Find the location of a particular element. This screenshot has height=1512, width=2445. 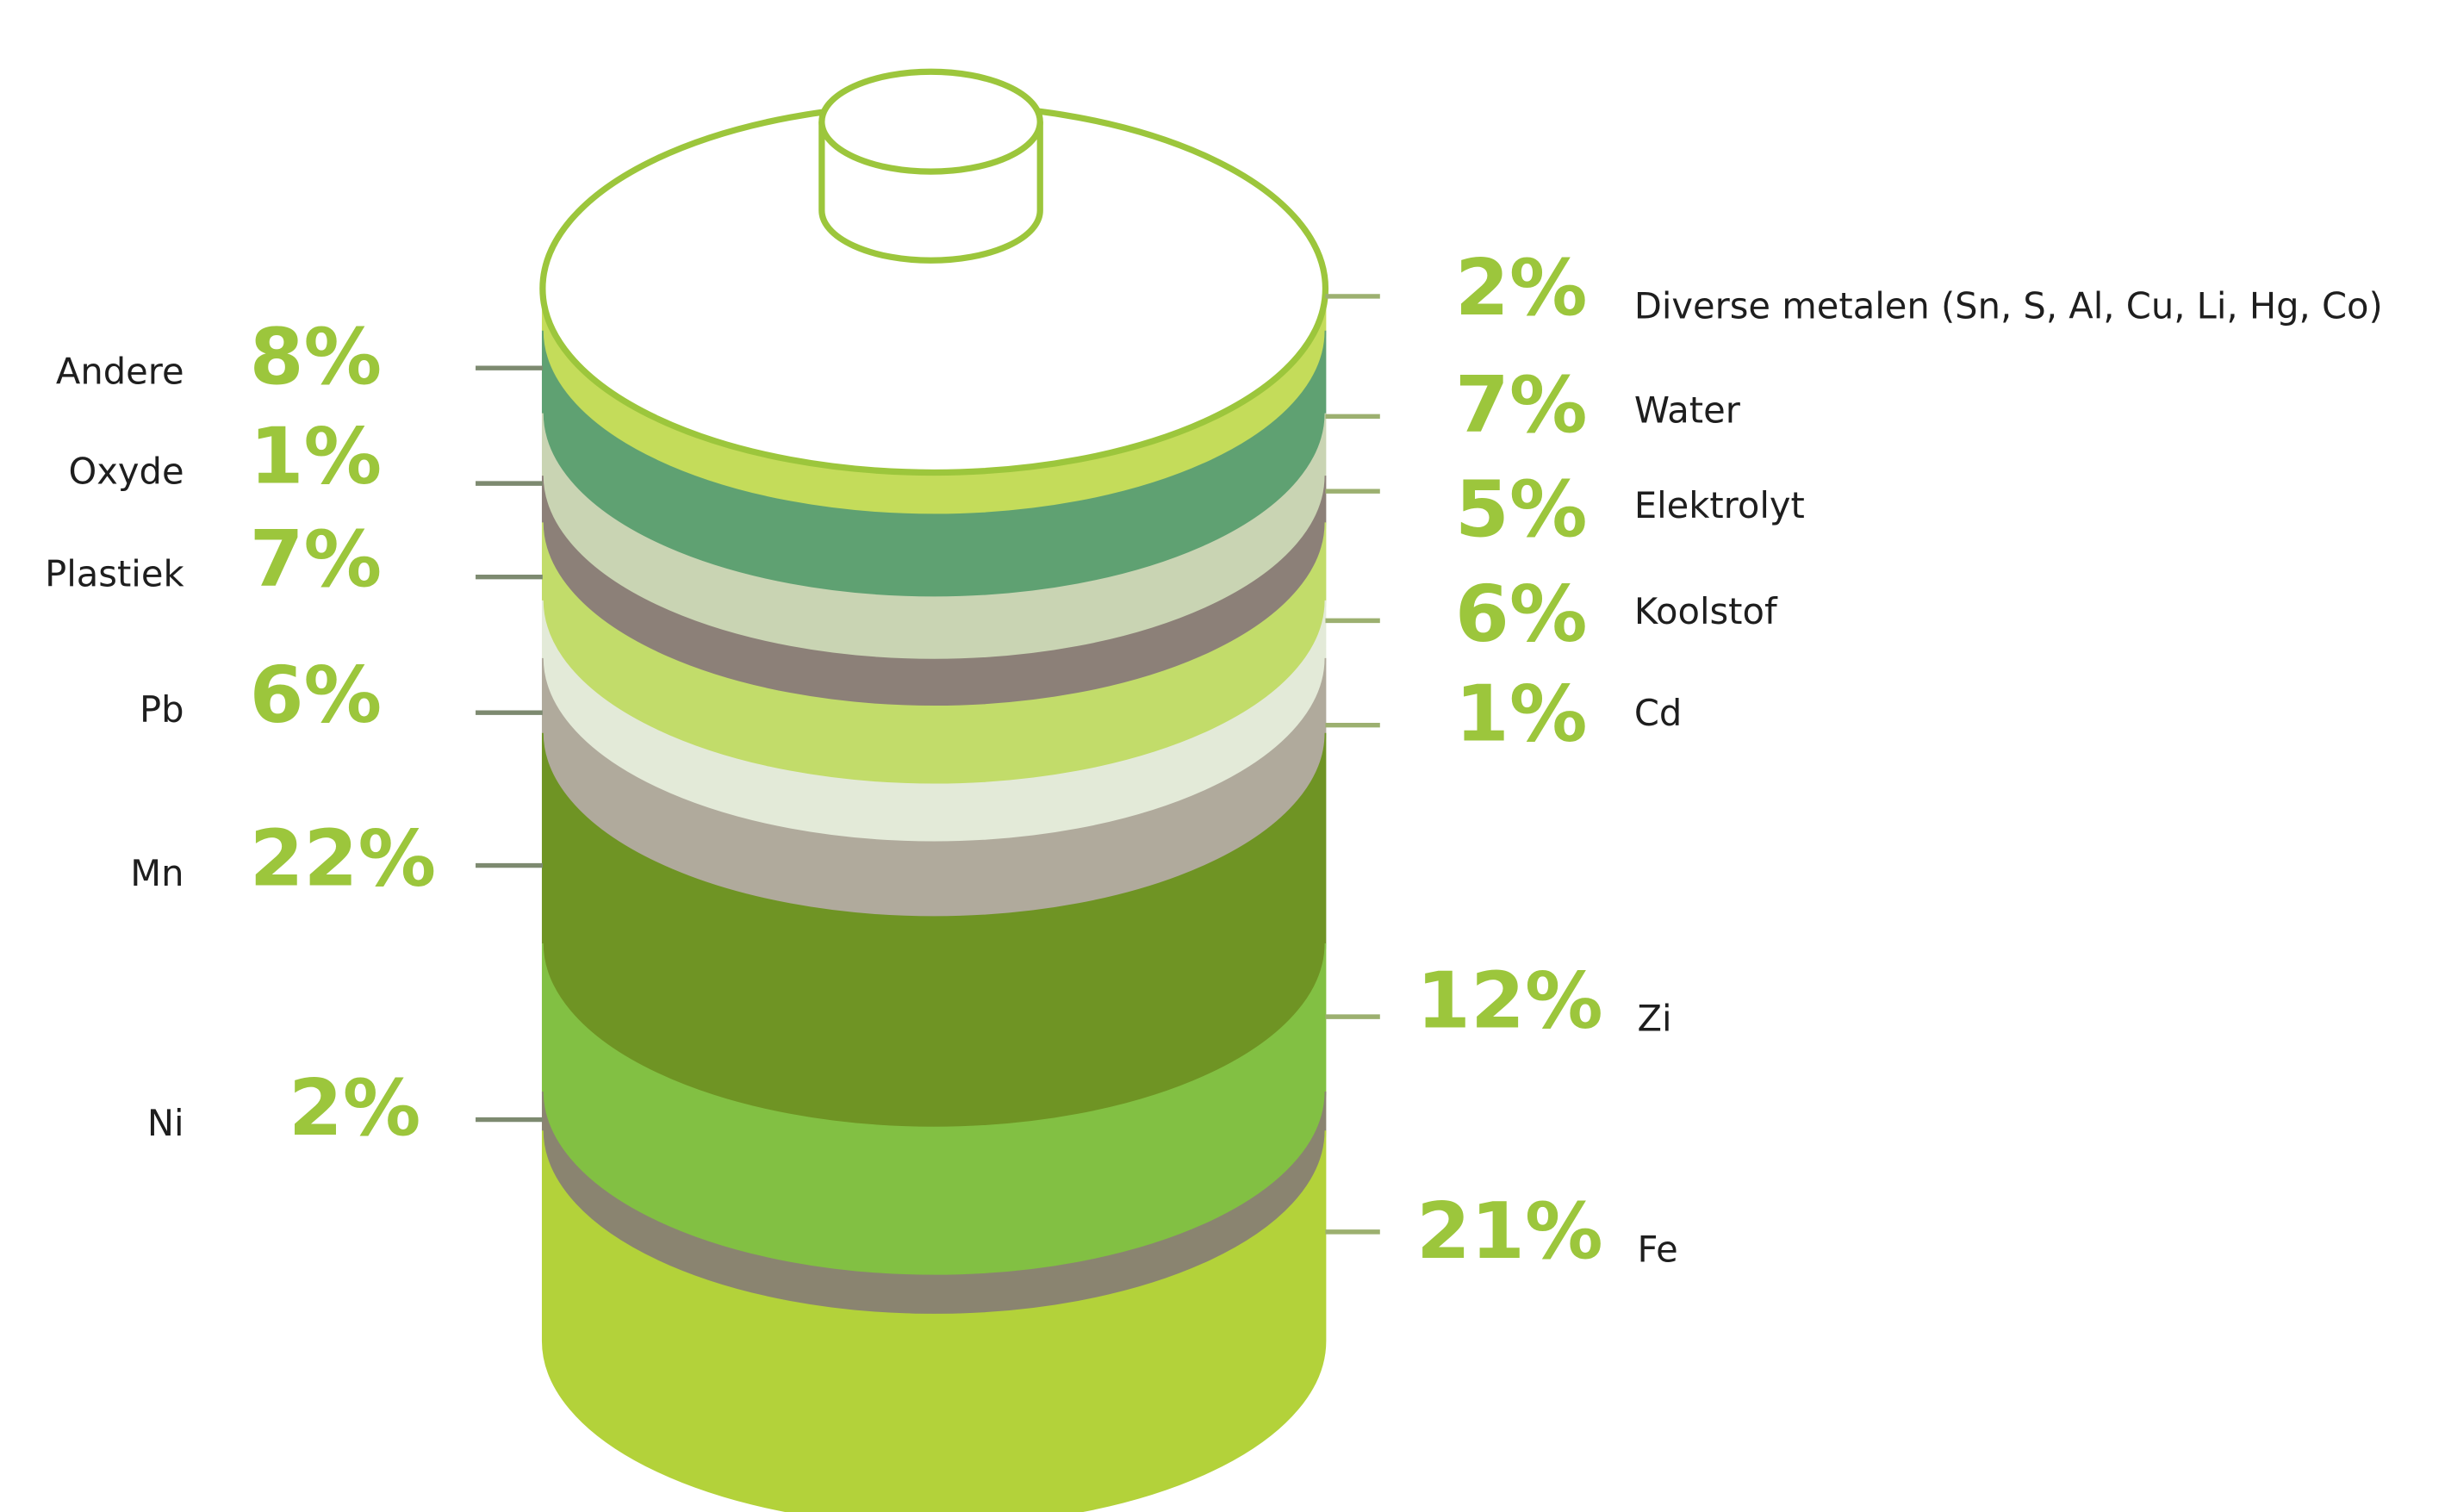

component-label: Cd is located at coordinates (1658, 713).